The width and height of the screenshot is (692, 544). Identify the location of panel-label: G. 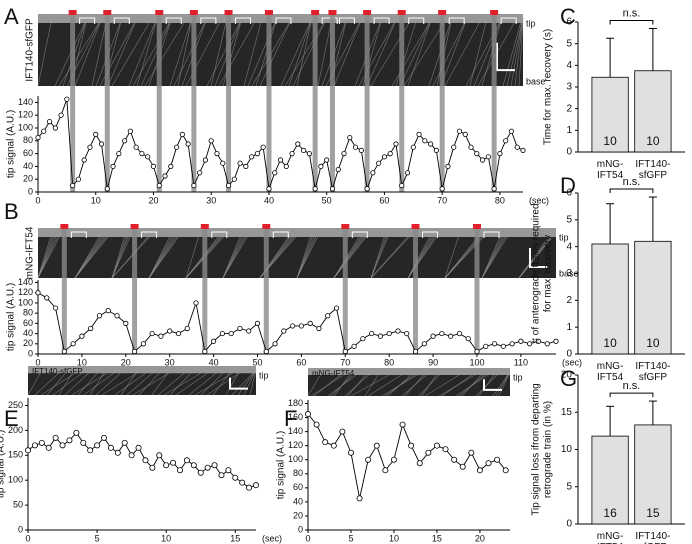
(568, 378).